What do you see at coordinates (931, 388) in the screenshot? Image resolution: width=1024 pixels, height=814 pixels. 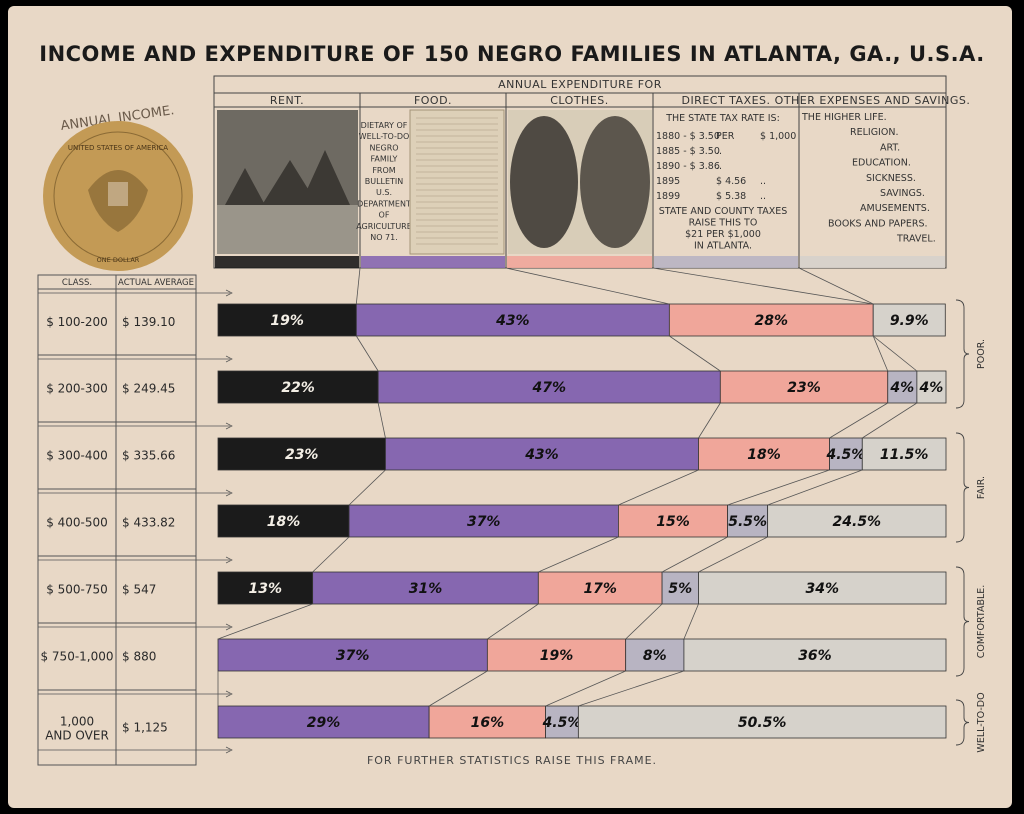 I see `bar-label-other: 4%` at bounding box center [931, 388].